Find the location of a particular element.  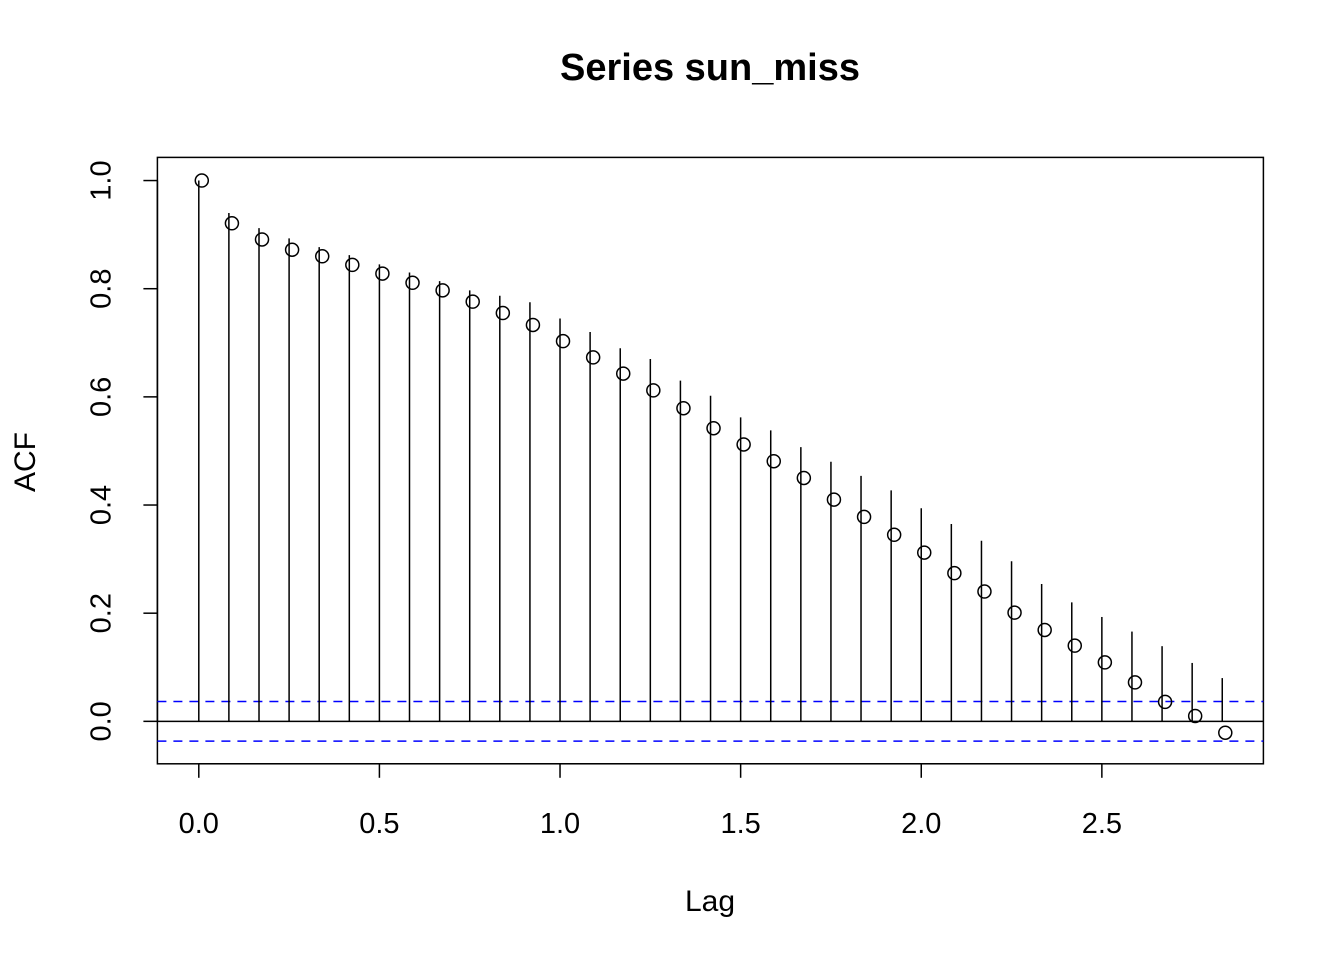

y-axis: 0.0 0.2 0.4 0.6 0.8 1.0 is located at coordinates (122, 451).